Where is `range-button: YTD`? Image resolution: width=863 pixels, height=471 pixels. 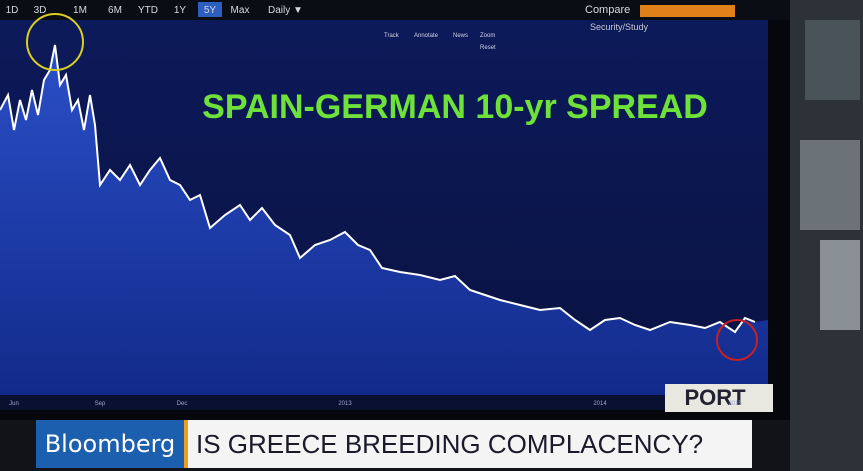
range-button: YTD is located at coordinates (148, 10).